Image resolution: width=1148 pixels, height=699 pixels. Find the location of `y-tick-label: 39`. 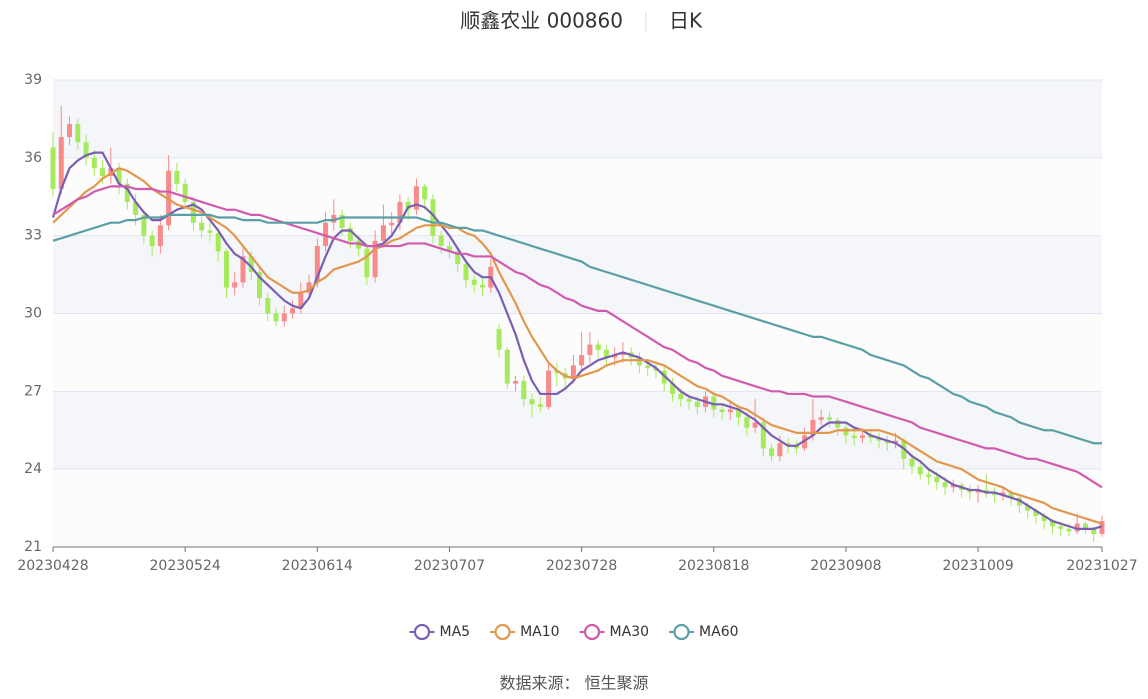

y-tick-label: 39 is located at coordinates (33, 80).